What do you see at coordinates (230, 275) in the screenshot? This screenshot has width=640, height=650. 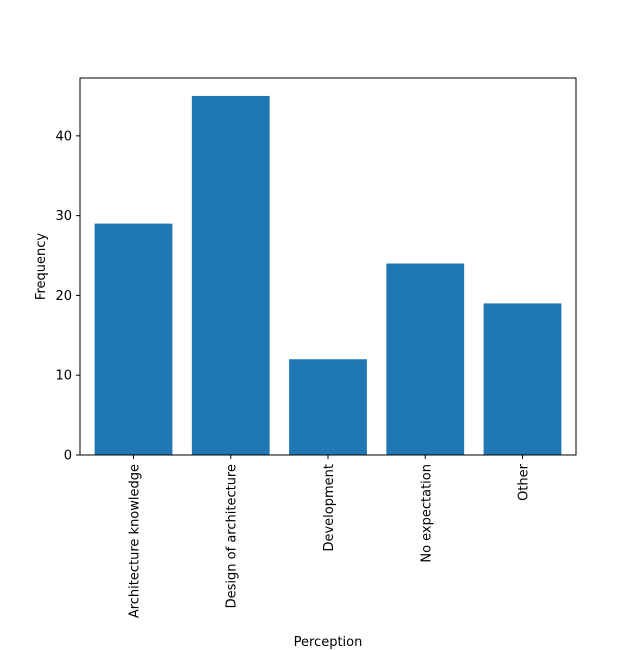 I see `bar-design-of-architecture` at bounding box center [230, 275].